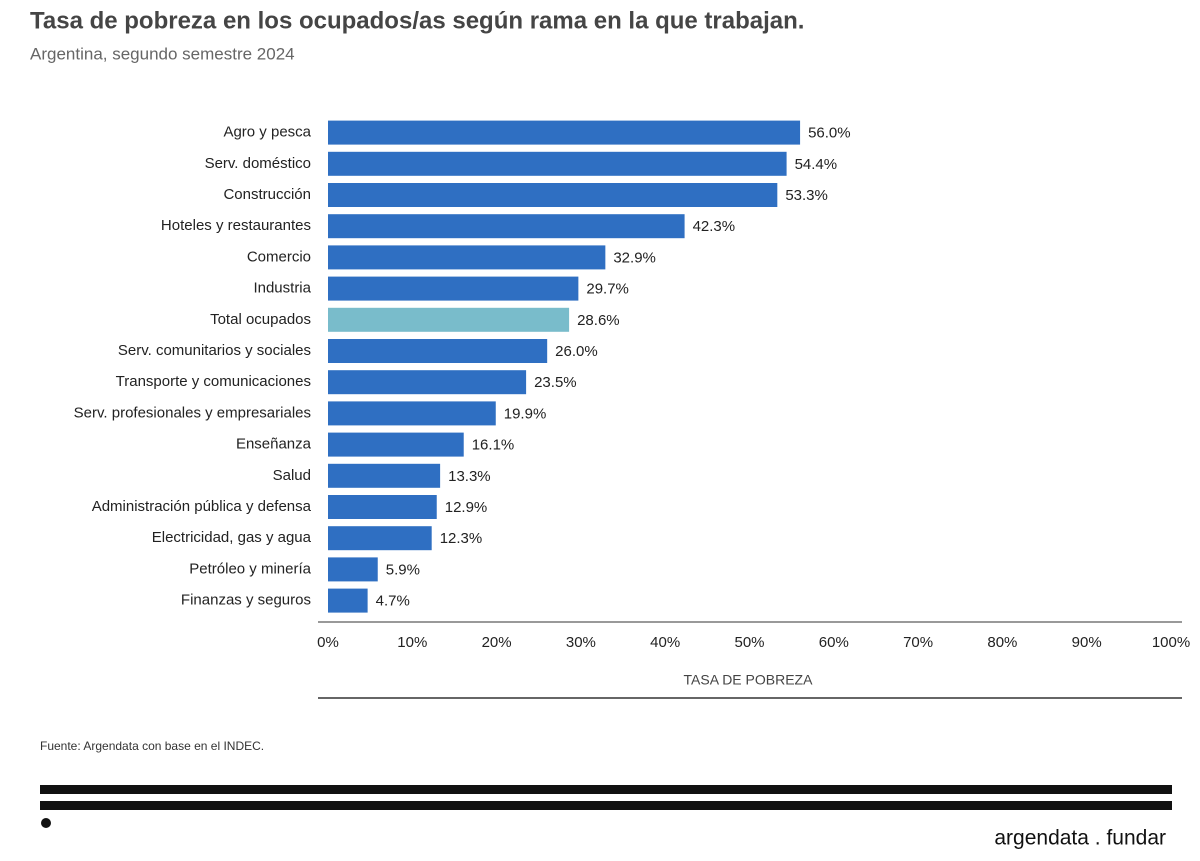  Describe the element at coordinates (806, 195) in the screenshot. I see `value-label: 53.3%` at that location.